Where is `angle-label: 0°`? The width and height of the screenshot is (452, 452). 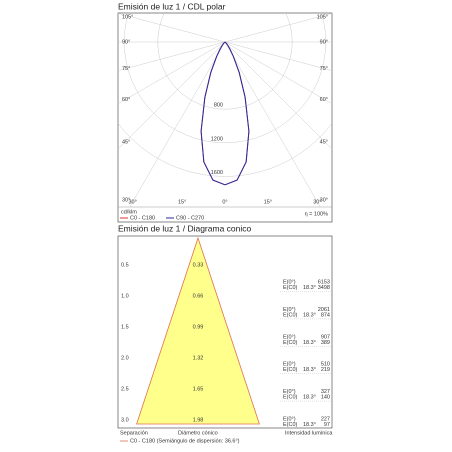
angle-label: 0° is located at coordinates (224, 202).